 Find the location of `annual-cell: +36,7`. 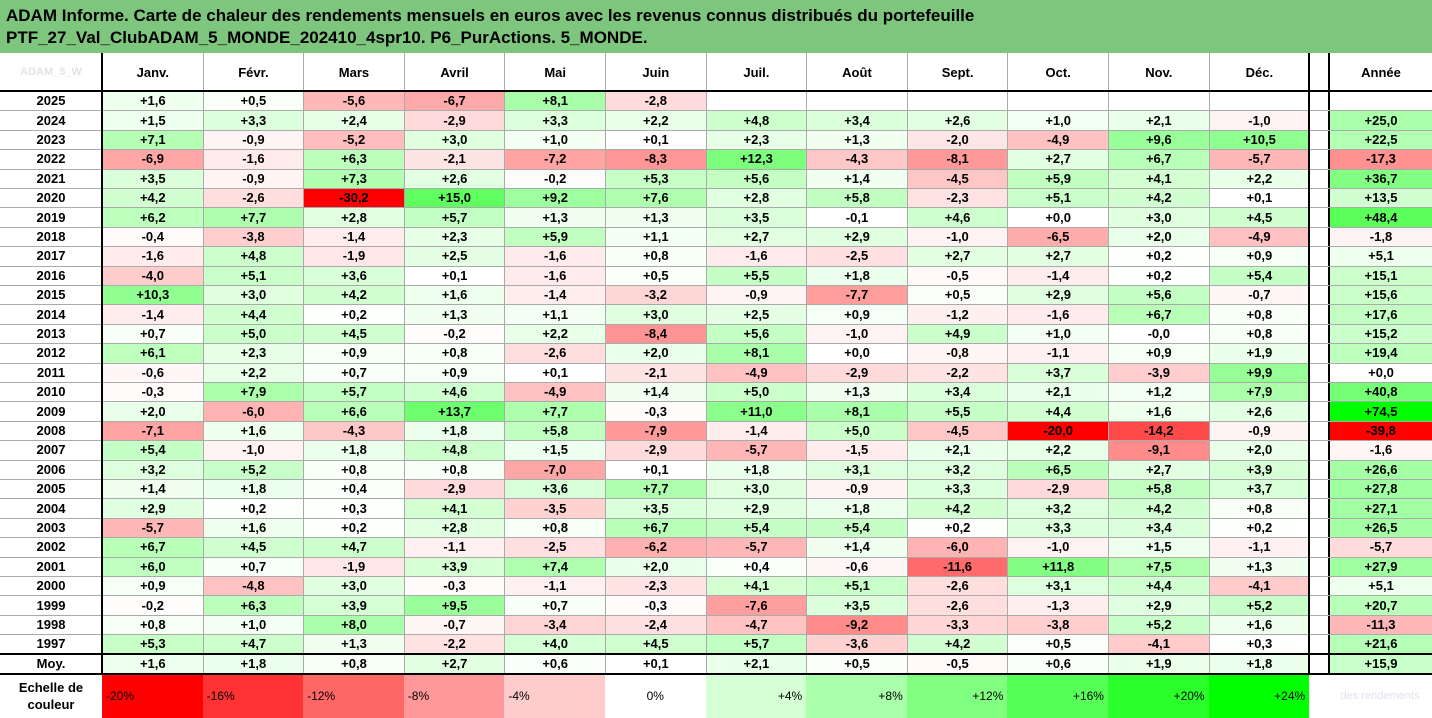

annual-cell: +36,7 is located at coordinates (1380, 178).